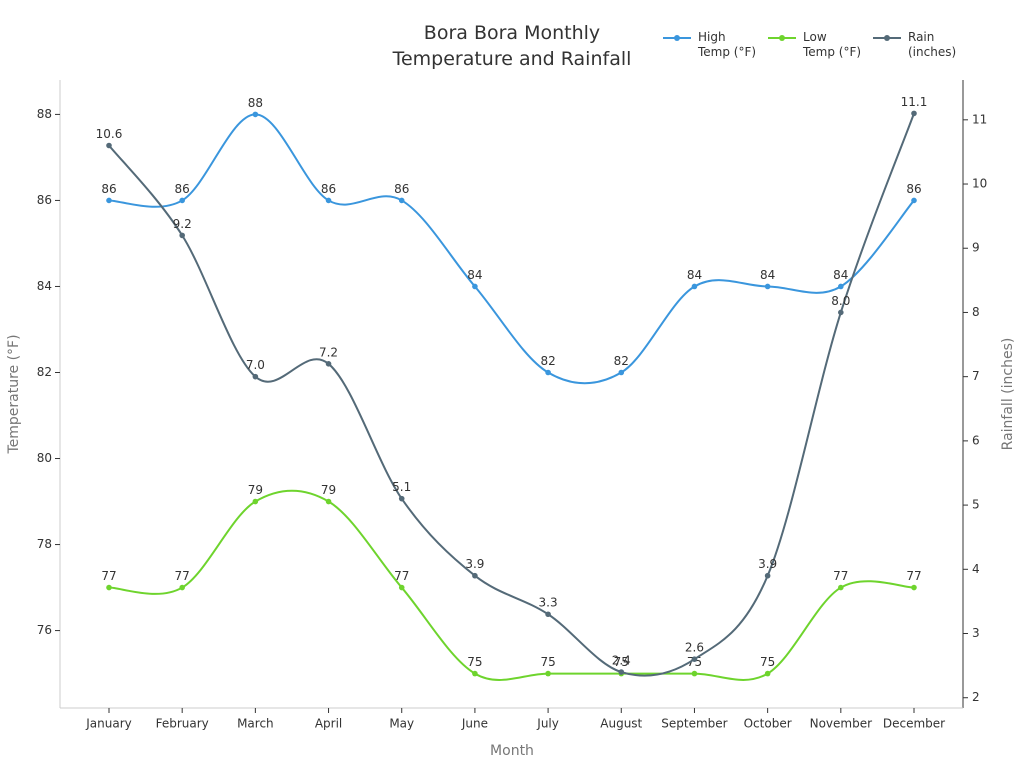  What do you see at coordinates (401, 724) in the screenshot?
I see `x-tick-label: May` at bounding box center [401, 724].